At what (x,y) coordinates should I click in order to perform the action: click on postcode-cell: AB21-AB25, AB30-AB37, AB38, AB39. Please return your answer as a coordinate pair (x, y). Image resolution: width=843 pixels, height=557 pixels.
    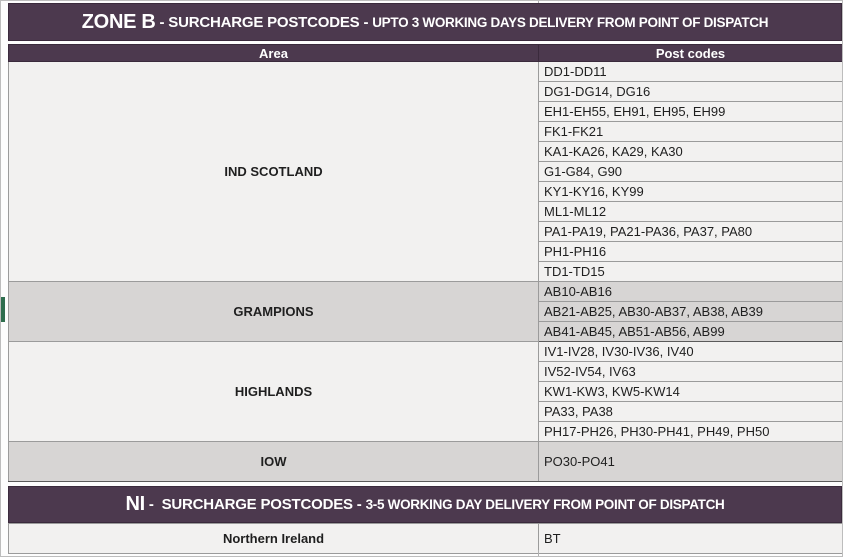
    Looking at the image, I should click on (690, 311).